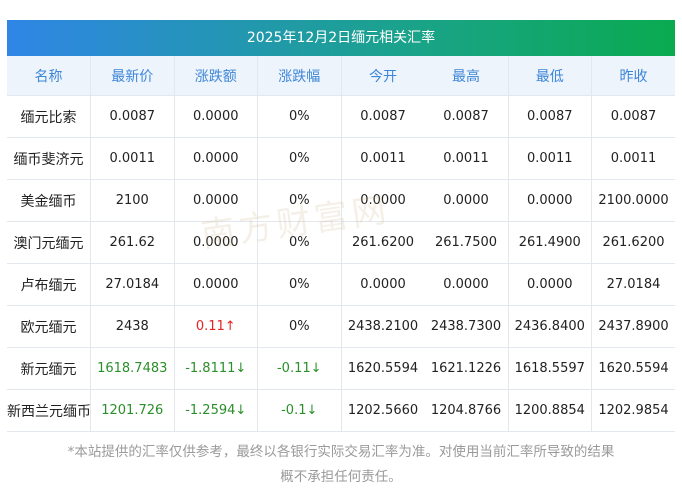  Describe the element at coordinates (383, 326) in the screenshot. I see `cell-今开: 2438.2100` at that location.